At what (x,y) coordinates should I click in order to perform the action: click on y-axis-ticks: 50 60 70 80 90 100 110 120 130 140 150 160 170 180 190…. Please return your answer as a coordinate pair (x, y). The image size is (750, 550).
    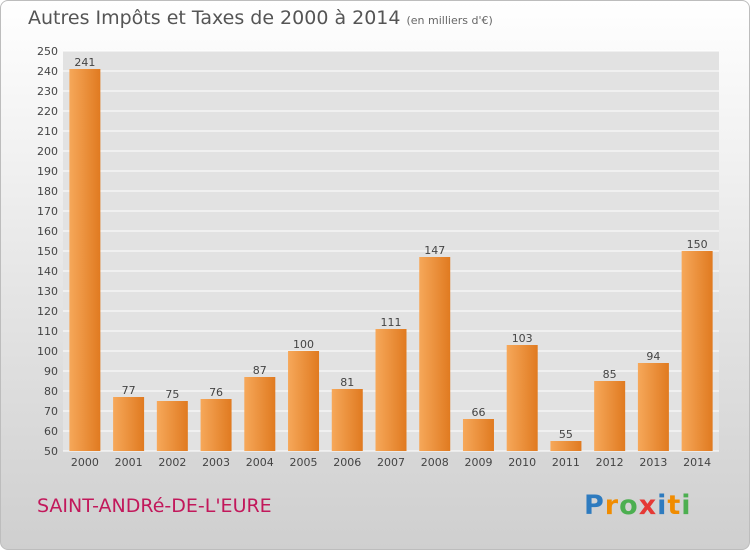
    Looking at the image, I should click on (47, 251).